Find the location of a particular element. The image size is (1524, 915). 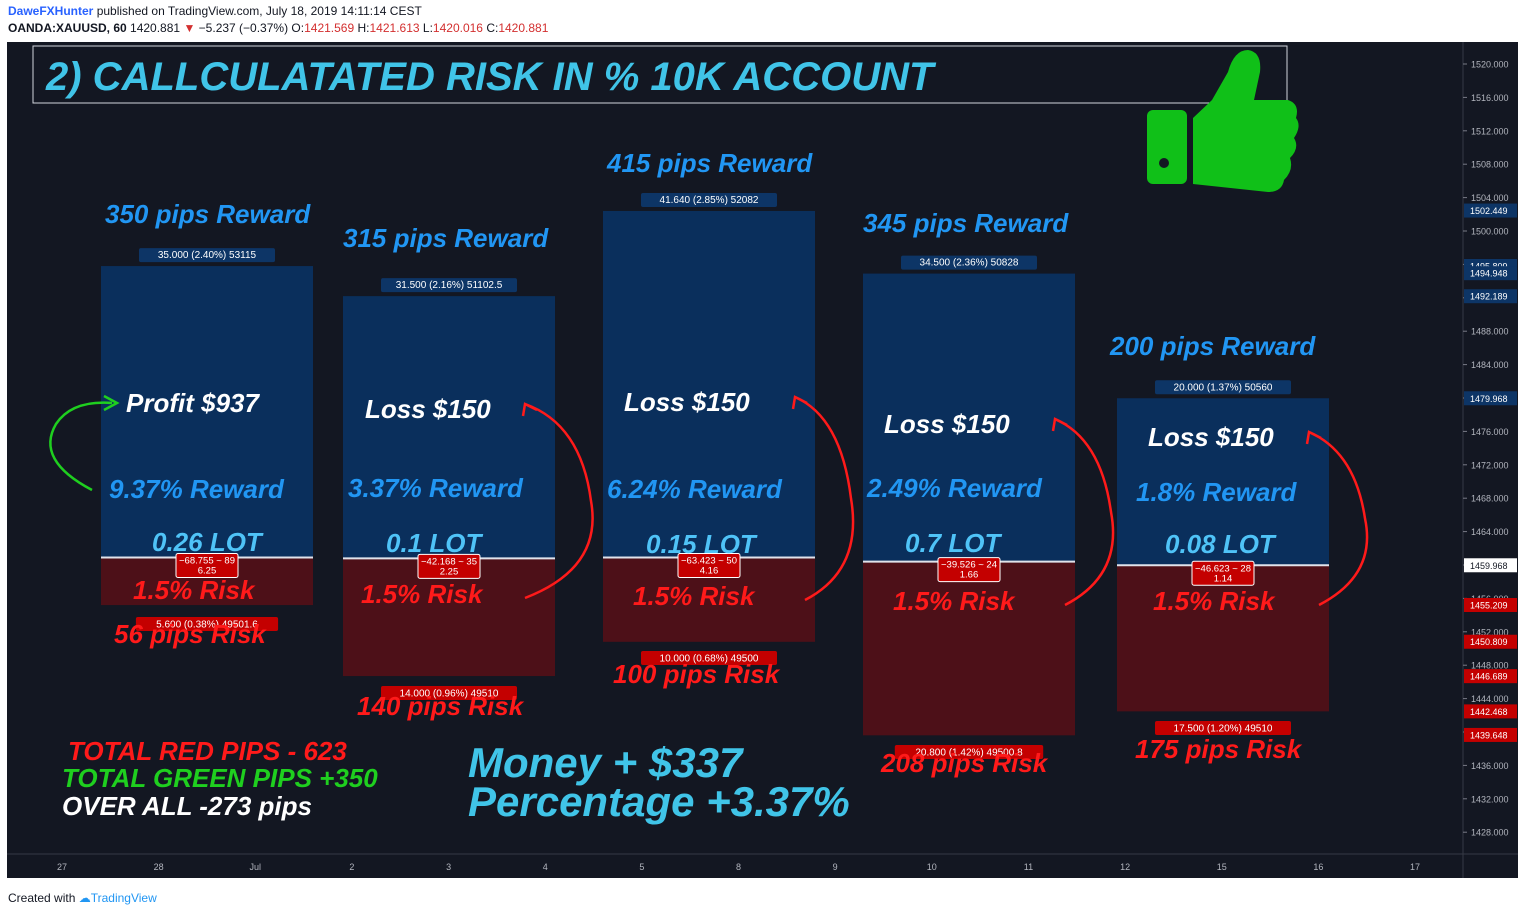

symbol-label: OANDA:XAUUSD, 60 is located at coordinates (67, 28).